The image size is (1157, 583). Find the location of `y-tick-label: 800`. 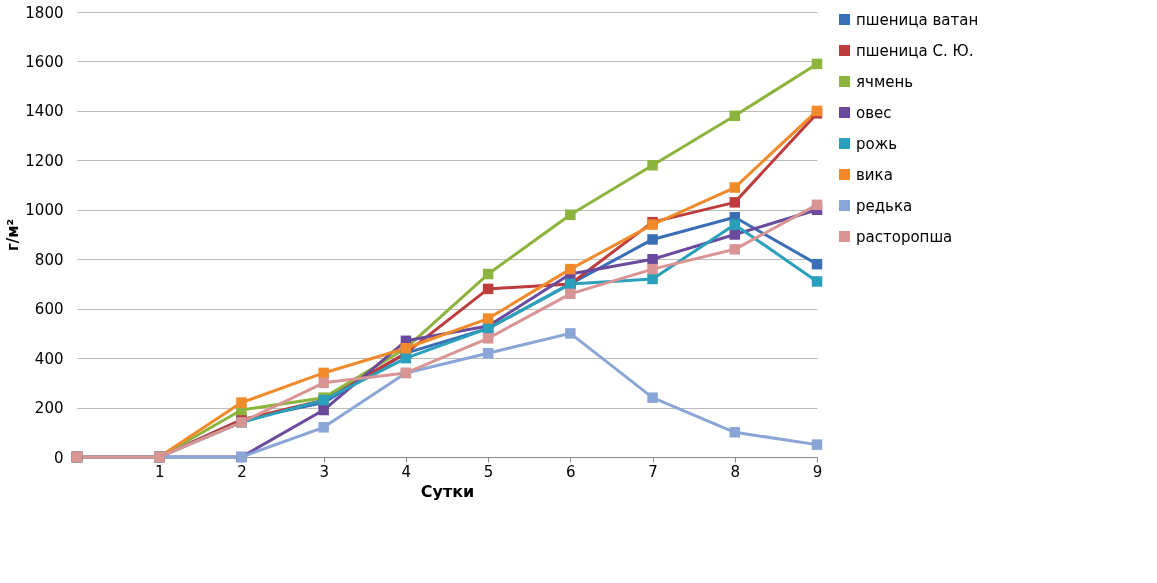

y-tick-label: 800 is located at coordinates (49, 259).